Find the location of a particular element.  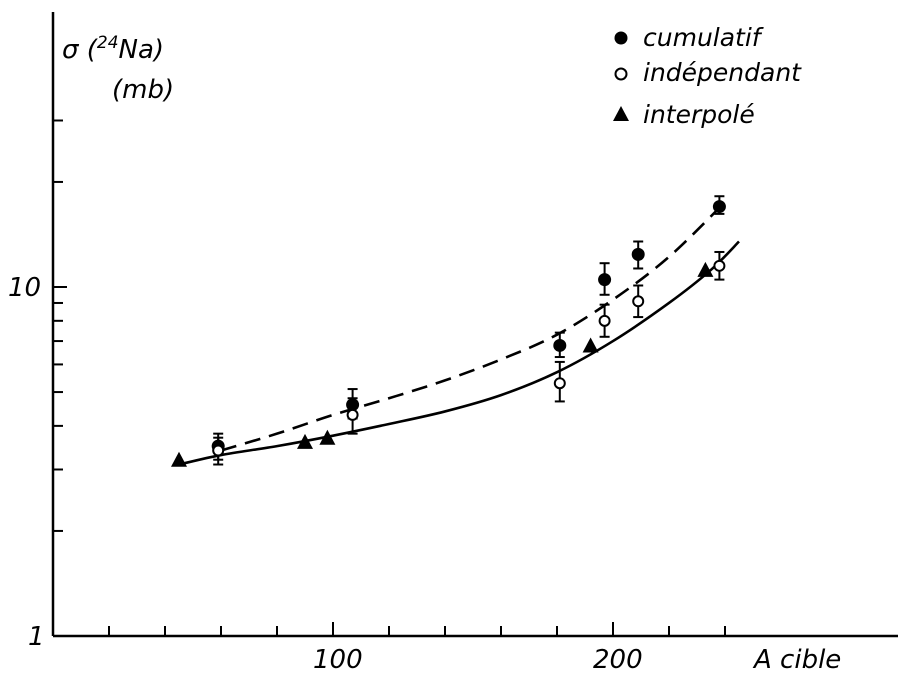

legend-marker-interpole is located at coordinates (621, 113).